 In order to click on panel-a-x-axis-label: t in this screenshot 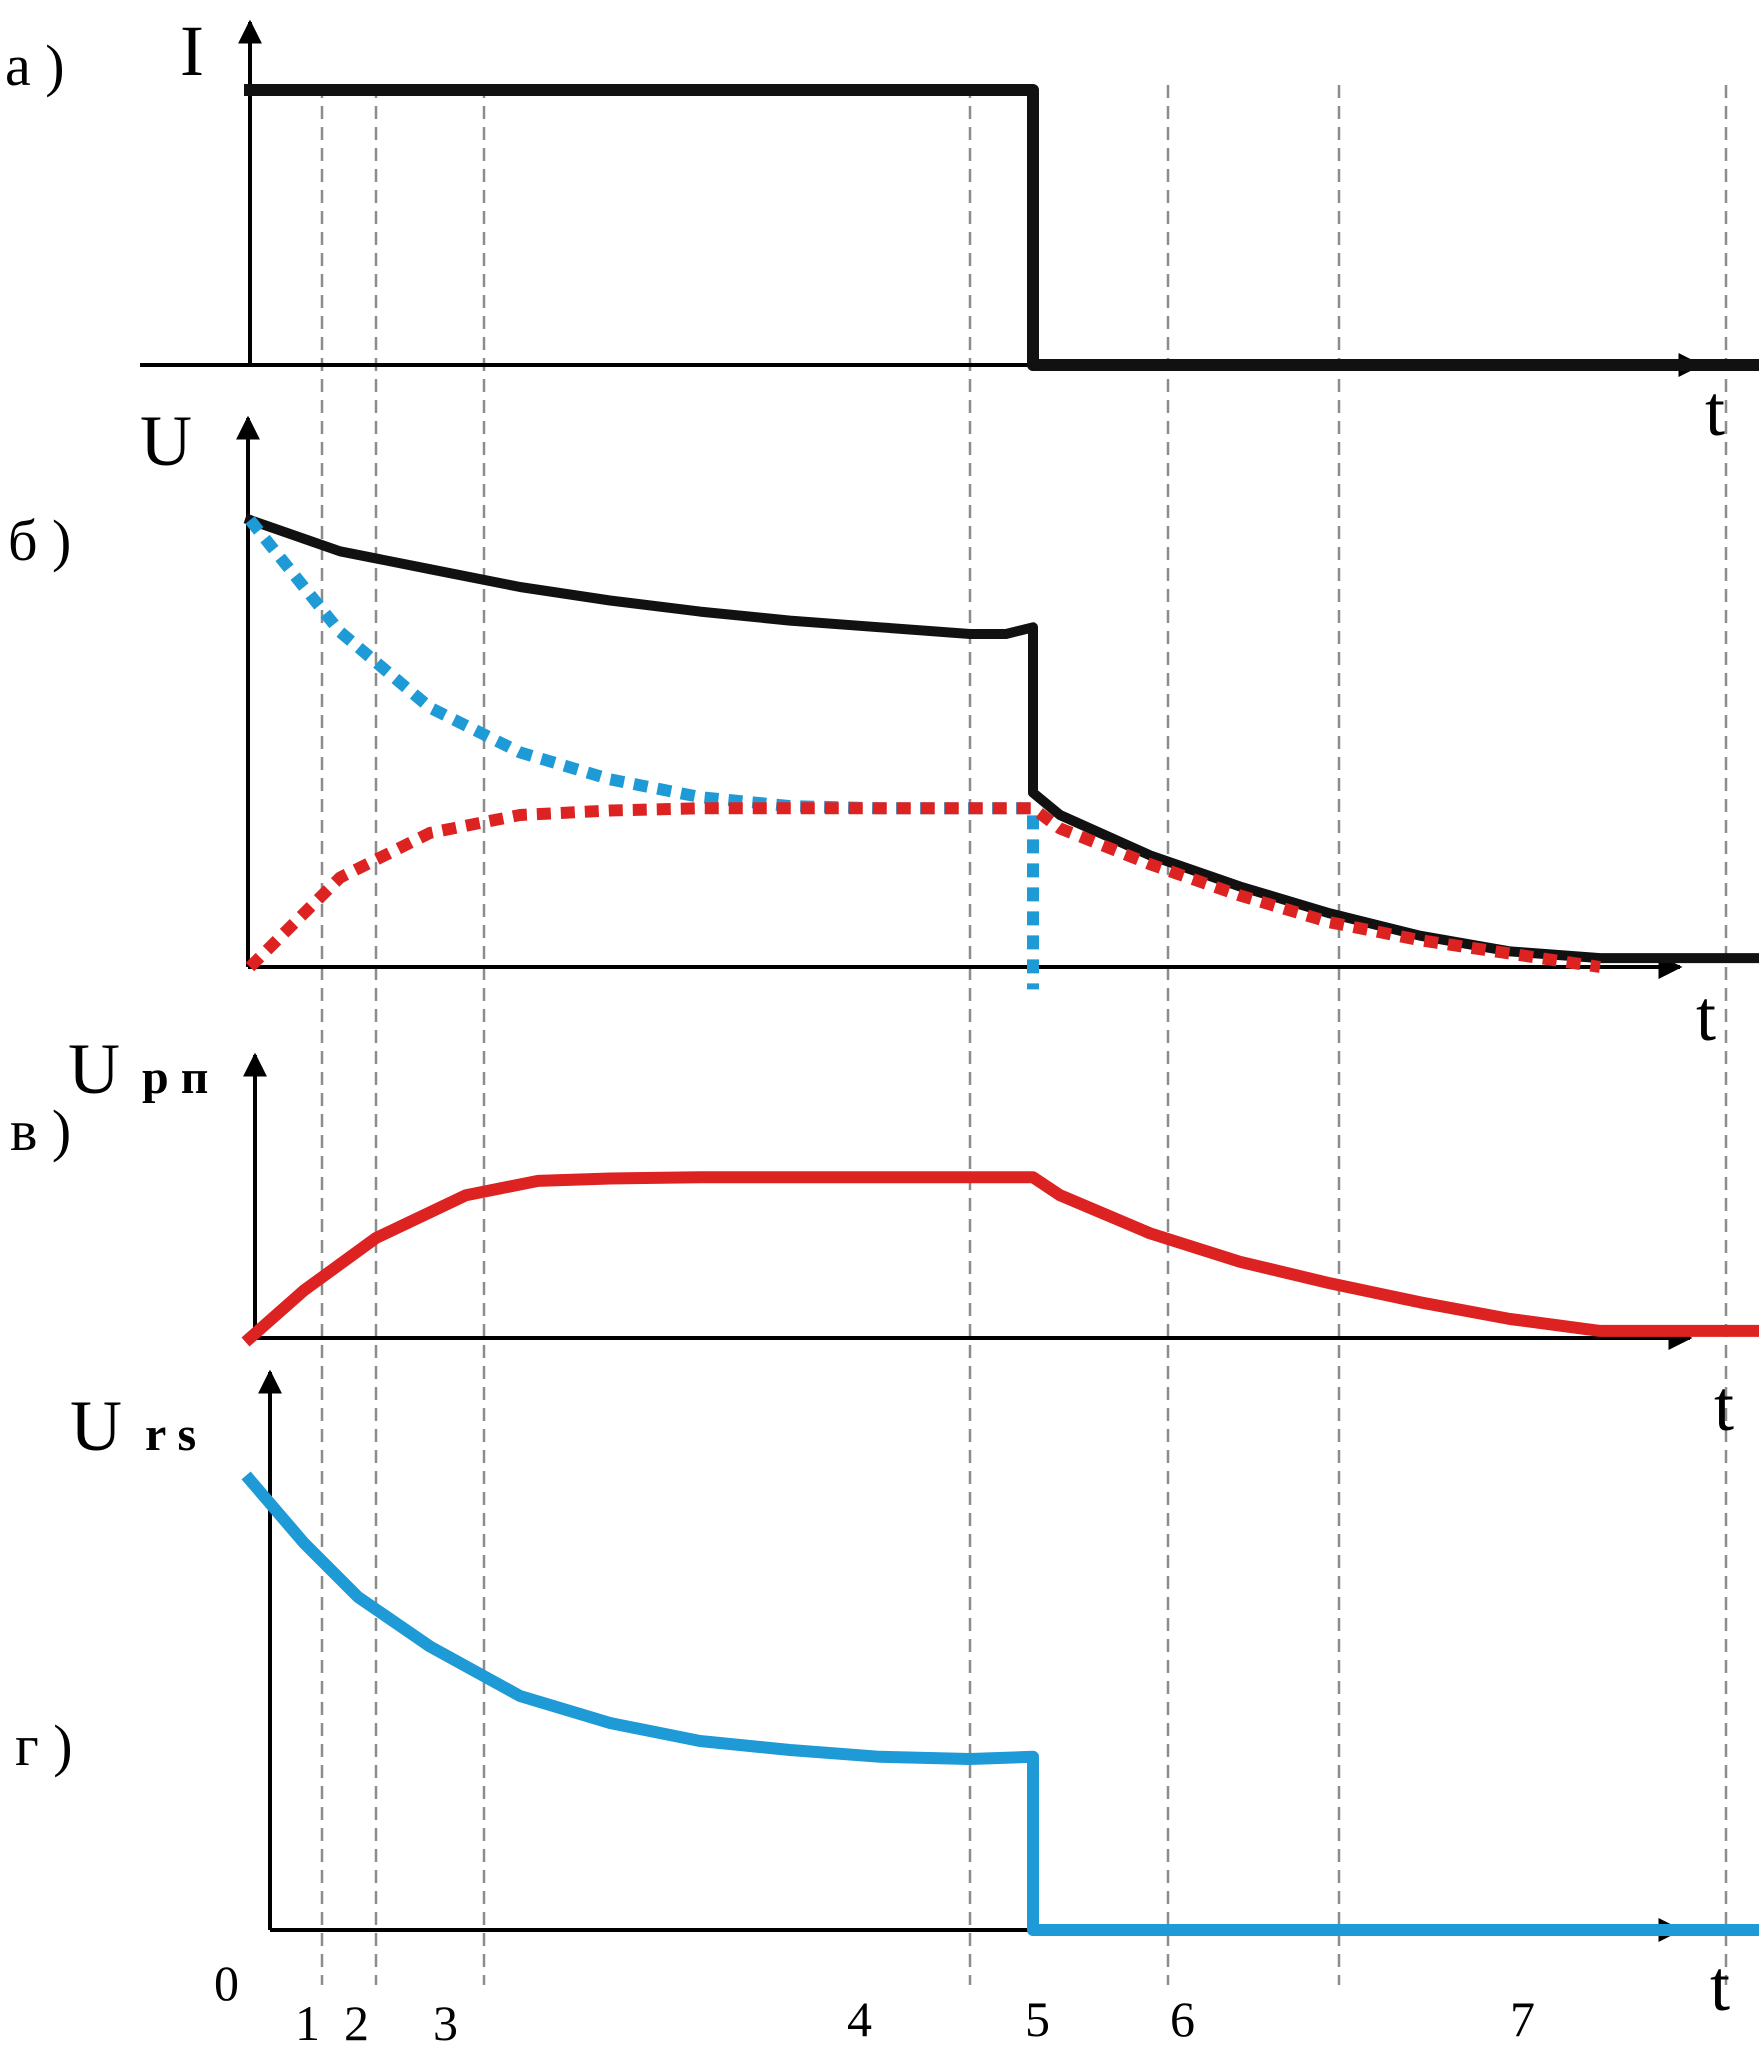, I will do `click(1715, 411)`.